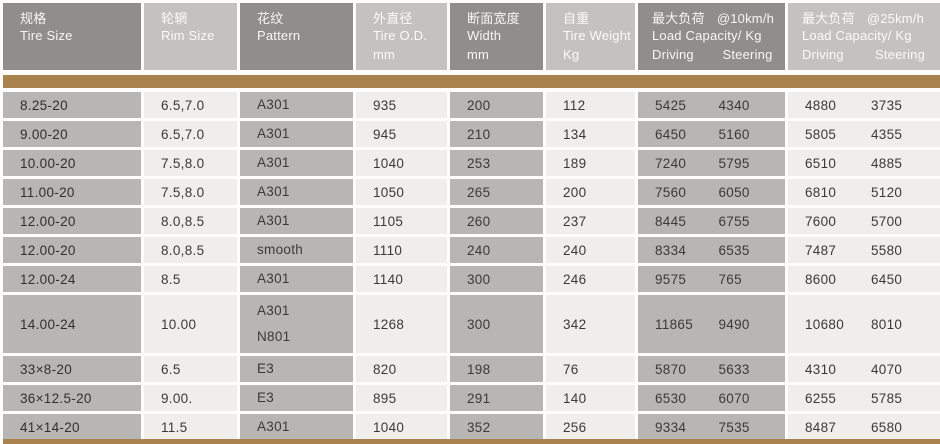 This screenshot has height=444, width=940. Describe the element at coordinates (887, 163) in the screenshot. I see `cell-load-25kmh-steering: 4885` at that location.